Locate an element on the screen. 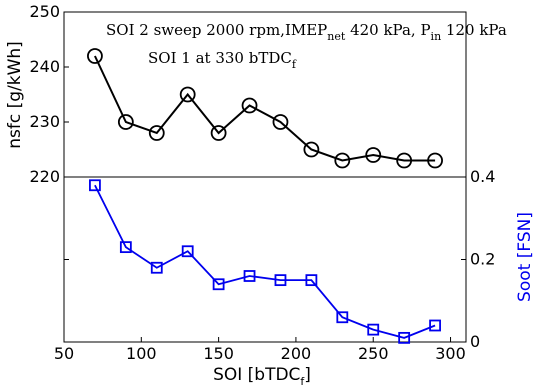 This screenshot has height=385, width=550. top-y-tick-label: 230 is located at coordinates (44, 121).